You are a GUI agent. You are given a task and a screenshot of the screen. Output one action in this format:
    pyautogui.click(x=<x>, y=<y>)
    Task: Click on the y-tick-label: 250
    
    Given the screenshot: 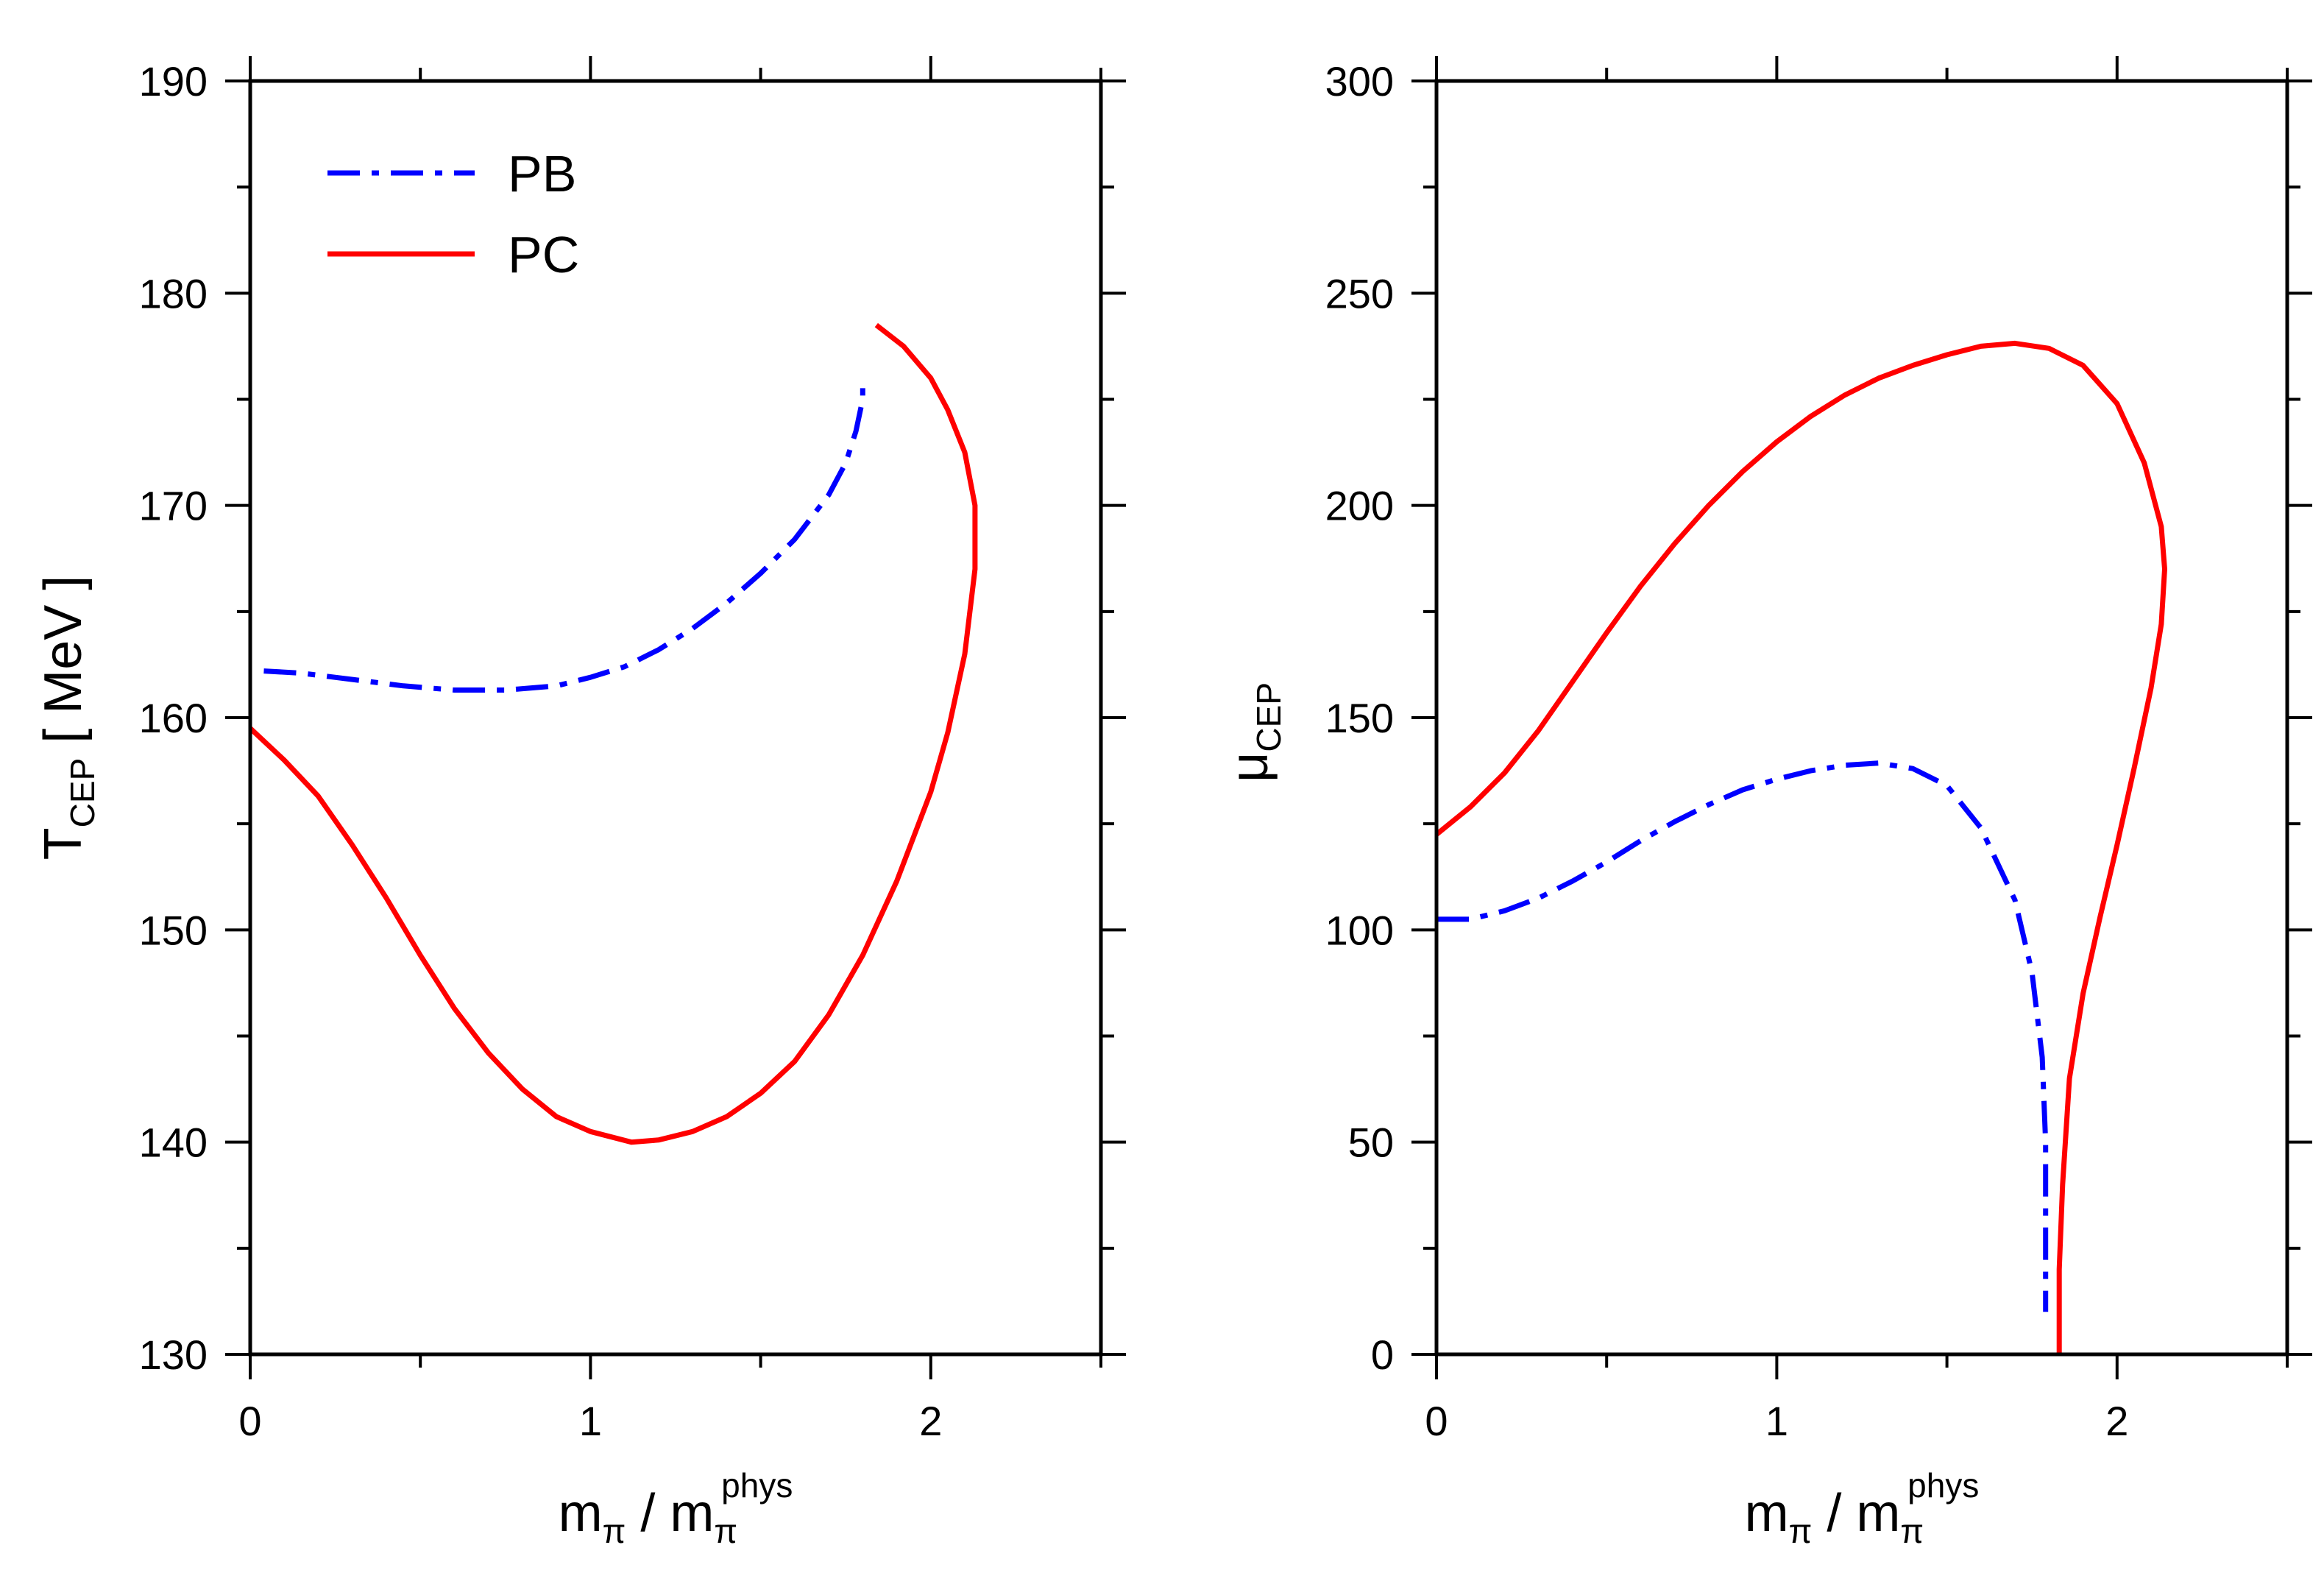 What is the action you would take?
    pyautogui.click(x=1359, y=293)
    